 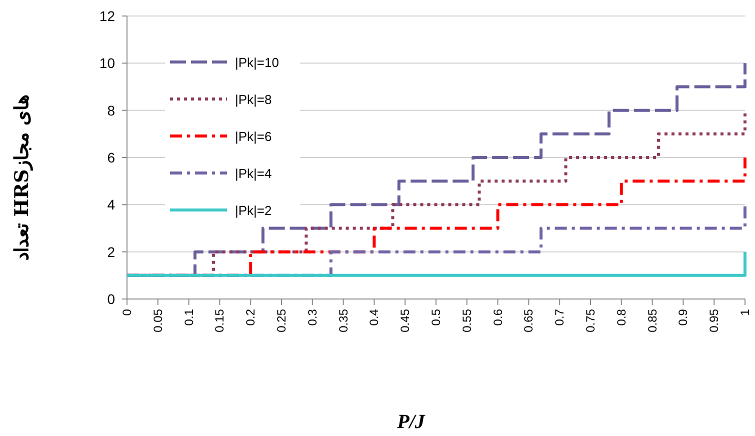 What do you see at coordinates (251, 317) in the screenshot?
I see `x-tick-label: 0.2` at bounding box center [251, 317].